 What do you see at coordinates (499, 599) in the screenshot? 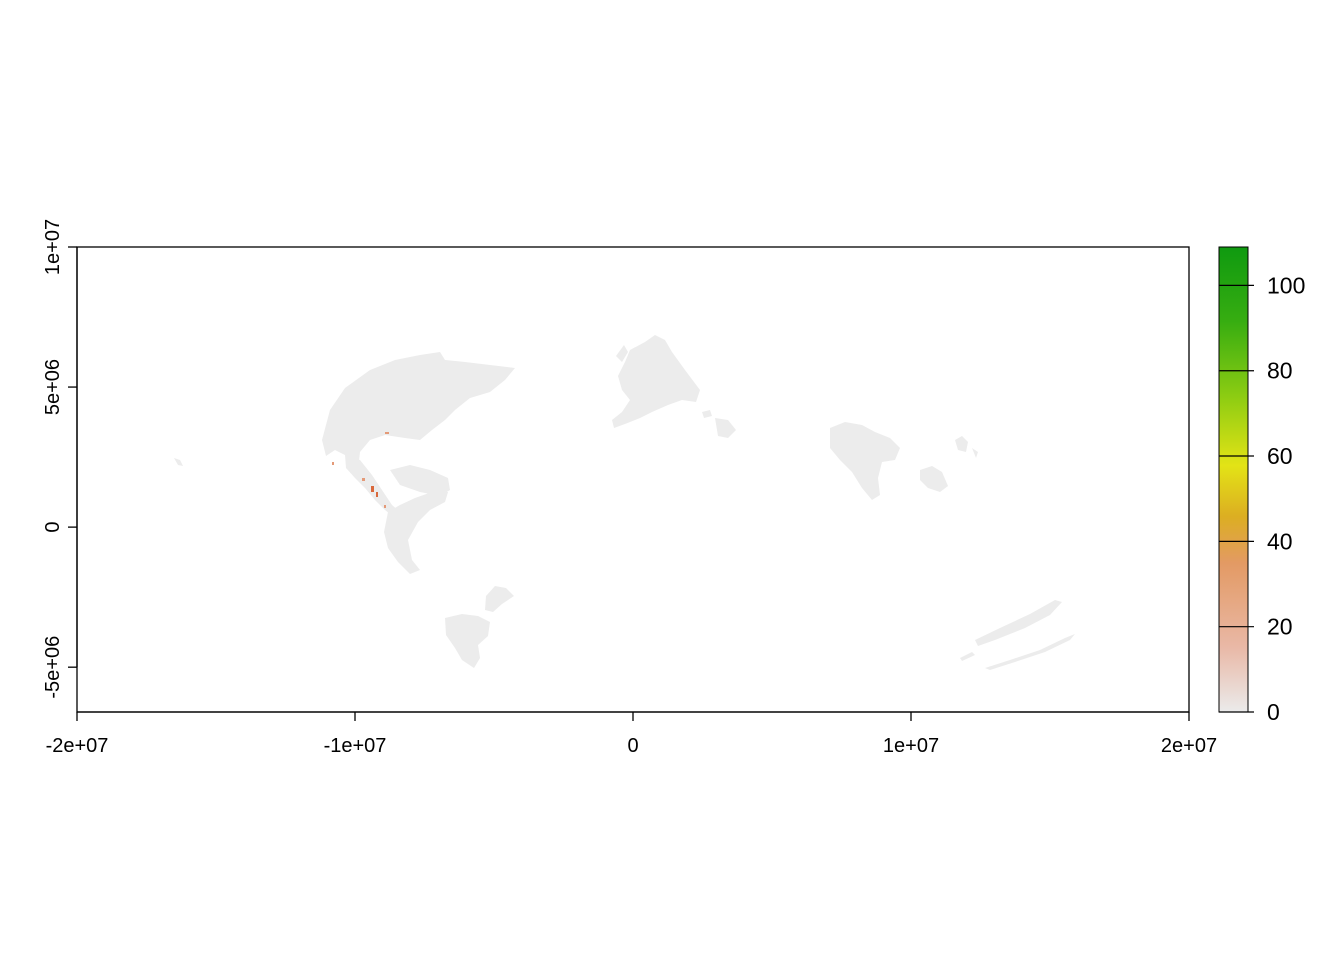
I see `landmass-southern-island` at bounding box center [499, 599].